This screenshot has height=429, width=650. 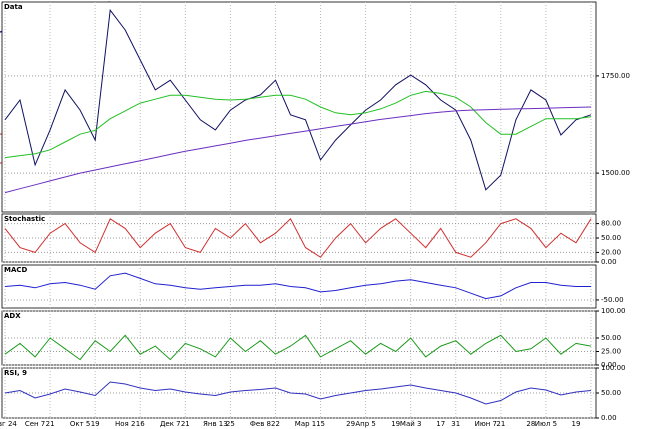 What do you see at coordinates (125, 424) in the screenshot?
I see `x-tick-label: Ноя 2` at bounding box center [125, 424].